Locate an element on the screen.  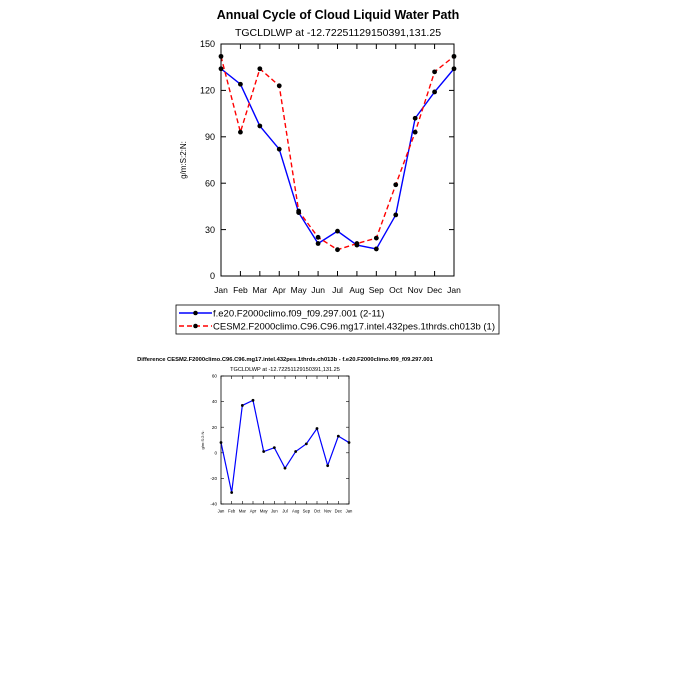
chart-2-plot-frame is located at coordinates (285, 440).